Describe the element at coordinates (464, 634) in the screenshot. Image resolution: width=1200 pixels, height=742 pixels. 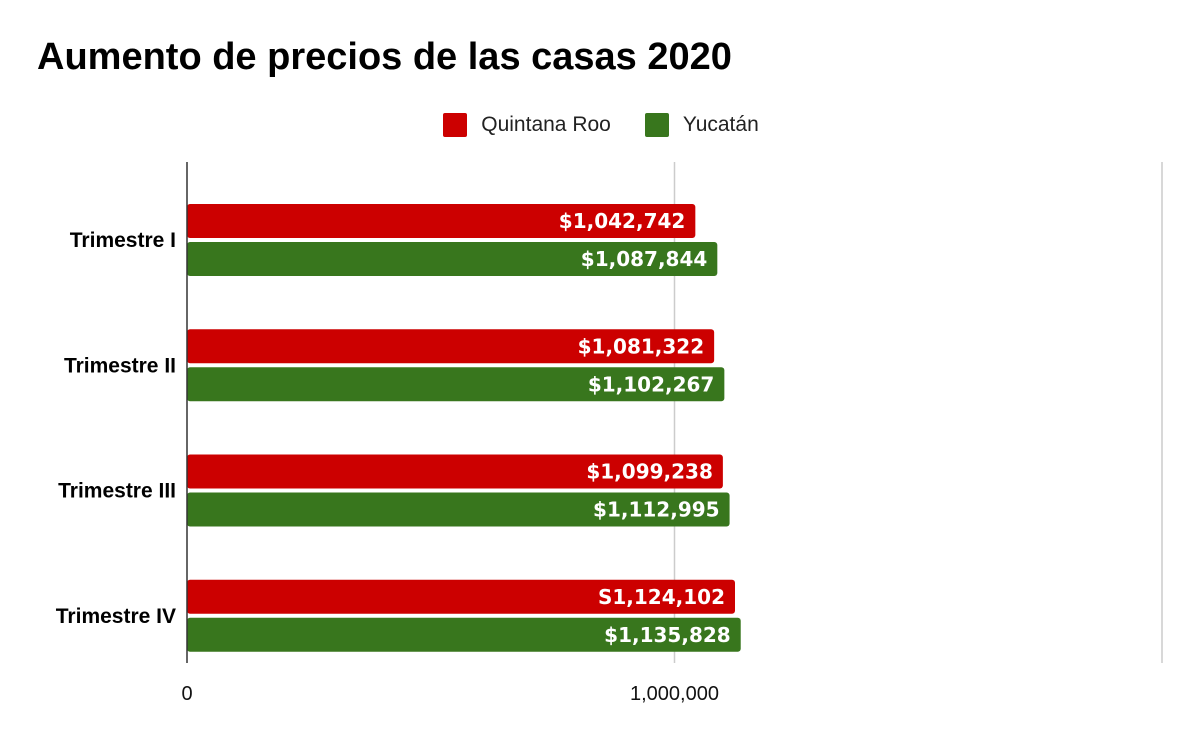
I see `bar-yucatan-trimestre-iv` at that location.